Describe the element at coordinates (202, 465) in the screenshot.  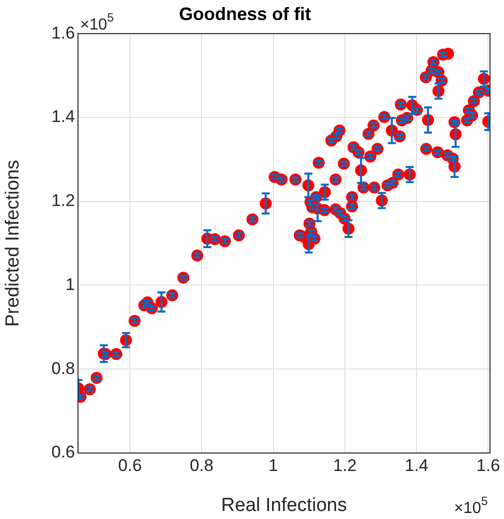
I see `x-tick-label: 0.8` at that location.